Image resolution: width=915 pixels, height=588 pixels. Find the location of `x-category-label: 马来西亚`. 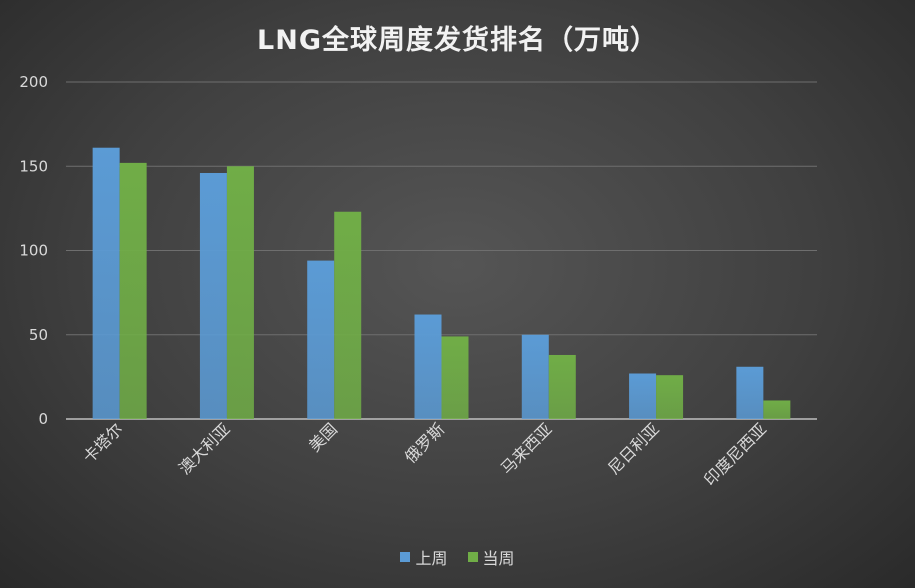

x-category-label: 马来西亚 is located at coordinates (526, 448).